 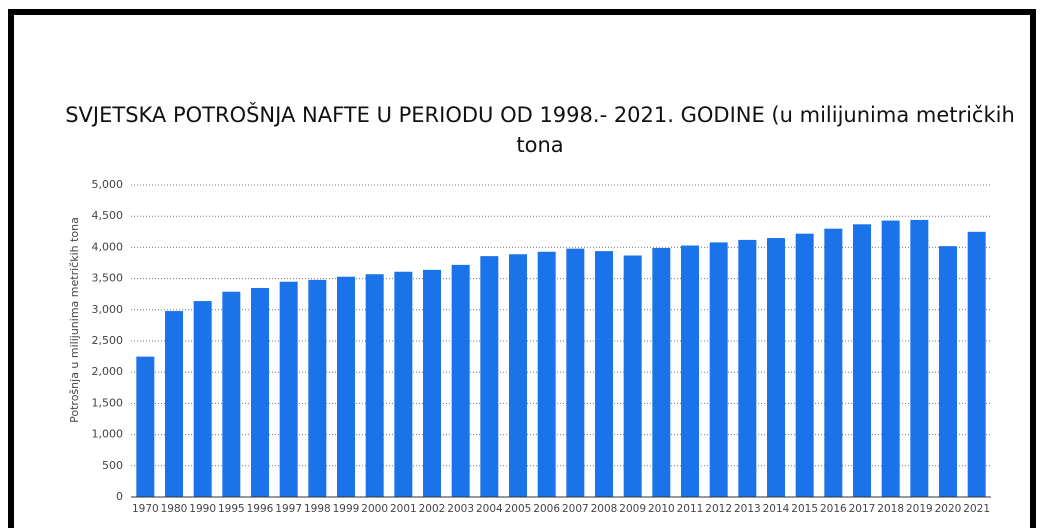 What do you see at coordinates (718, 509) in the screenshot?
I see `x-tick-label: 2012` at bounding box center [718, 509].